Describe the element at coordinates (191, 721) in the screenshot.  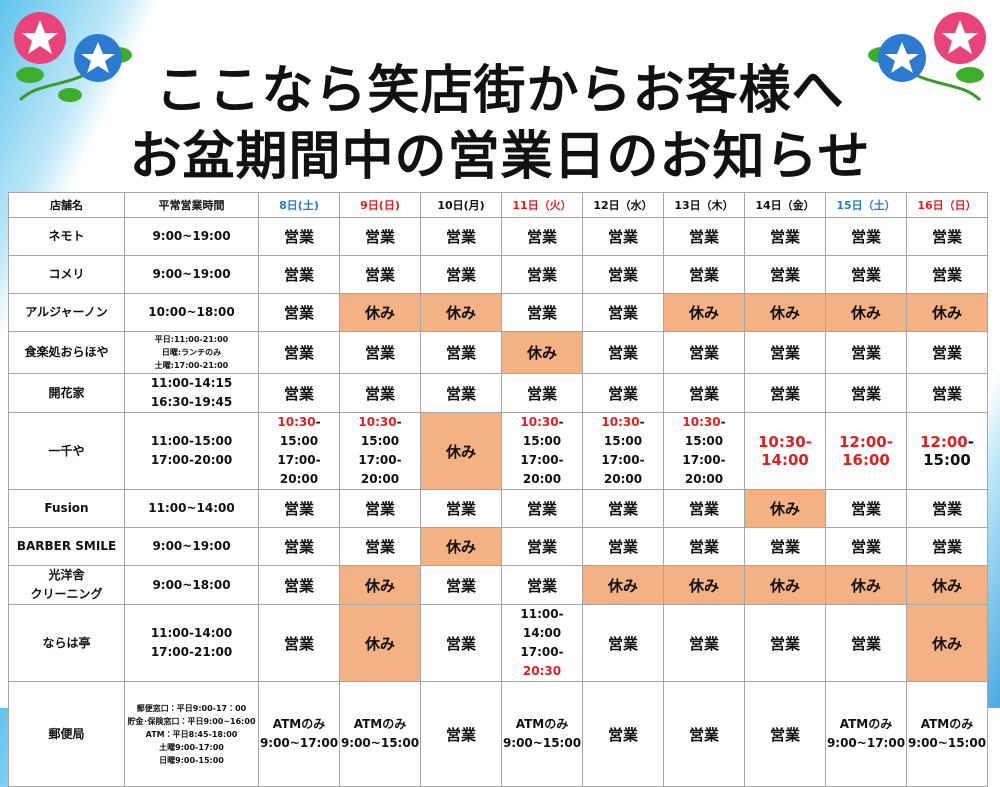
I see `cell-text: 貯金･保険窓口：平日9:00~16:00` at that location.